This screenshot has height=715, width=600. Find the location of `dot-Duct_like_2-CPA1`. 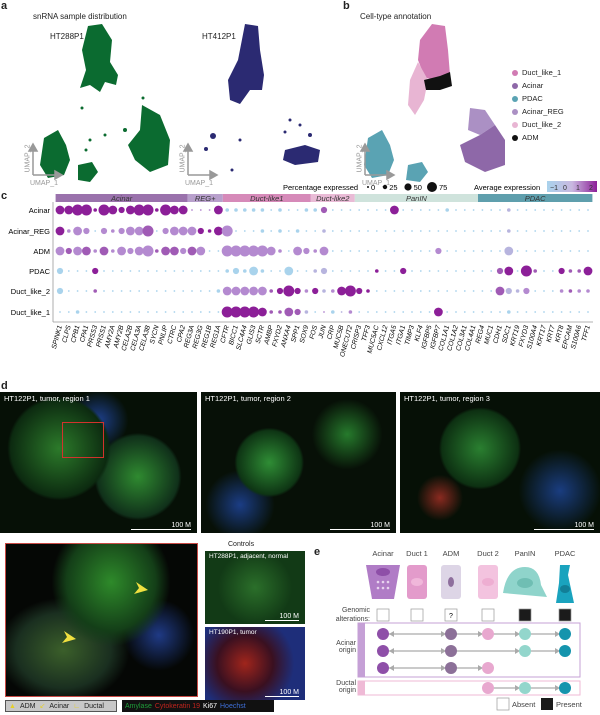

dot-Duct_like_2-CPA1 is located at coordinates (86, 291).